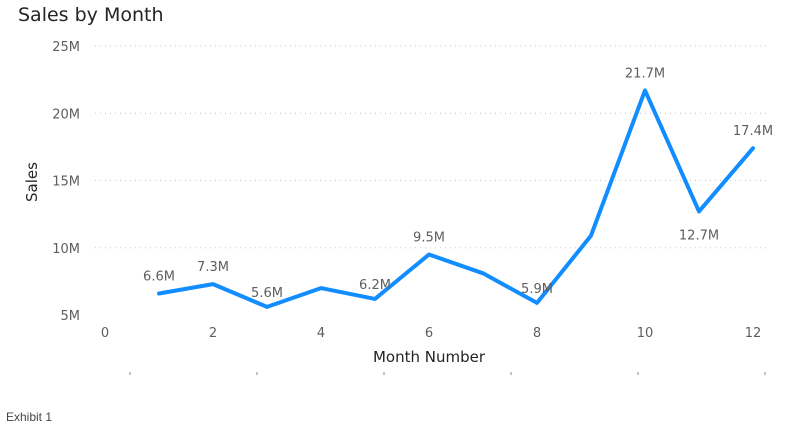 This screenshot has width=793, height=433. What do you see at coordinates (159, 276) in the screenshot?
I see `data-label: 6.6M` at bounding box center [159, 276].